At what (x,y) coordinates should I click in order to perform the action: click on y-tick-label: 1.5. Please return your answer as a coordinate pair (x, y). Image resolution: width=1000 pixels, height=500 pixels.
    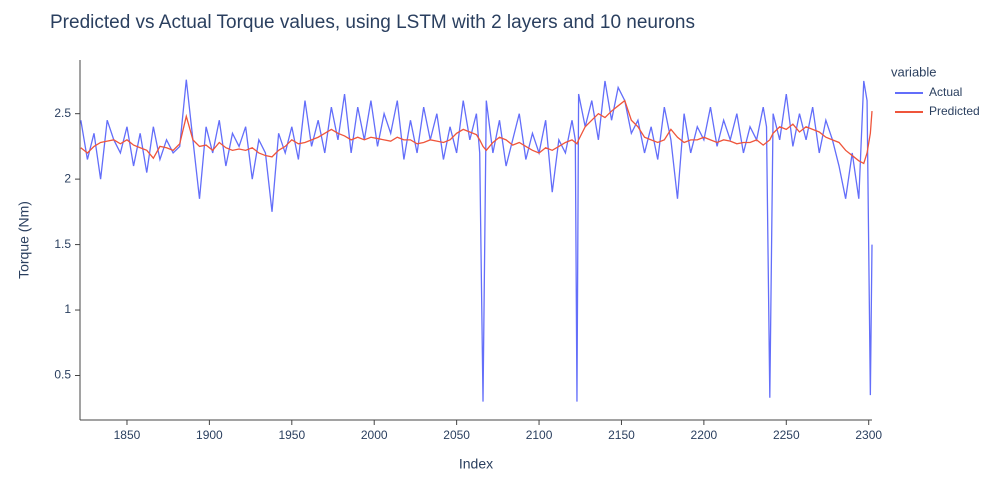
    Looking at the image, I should click on (62, 244).